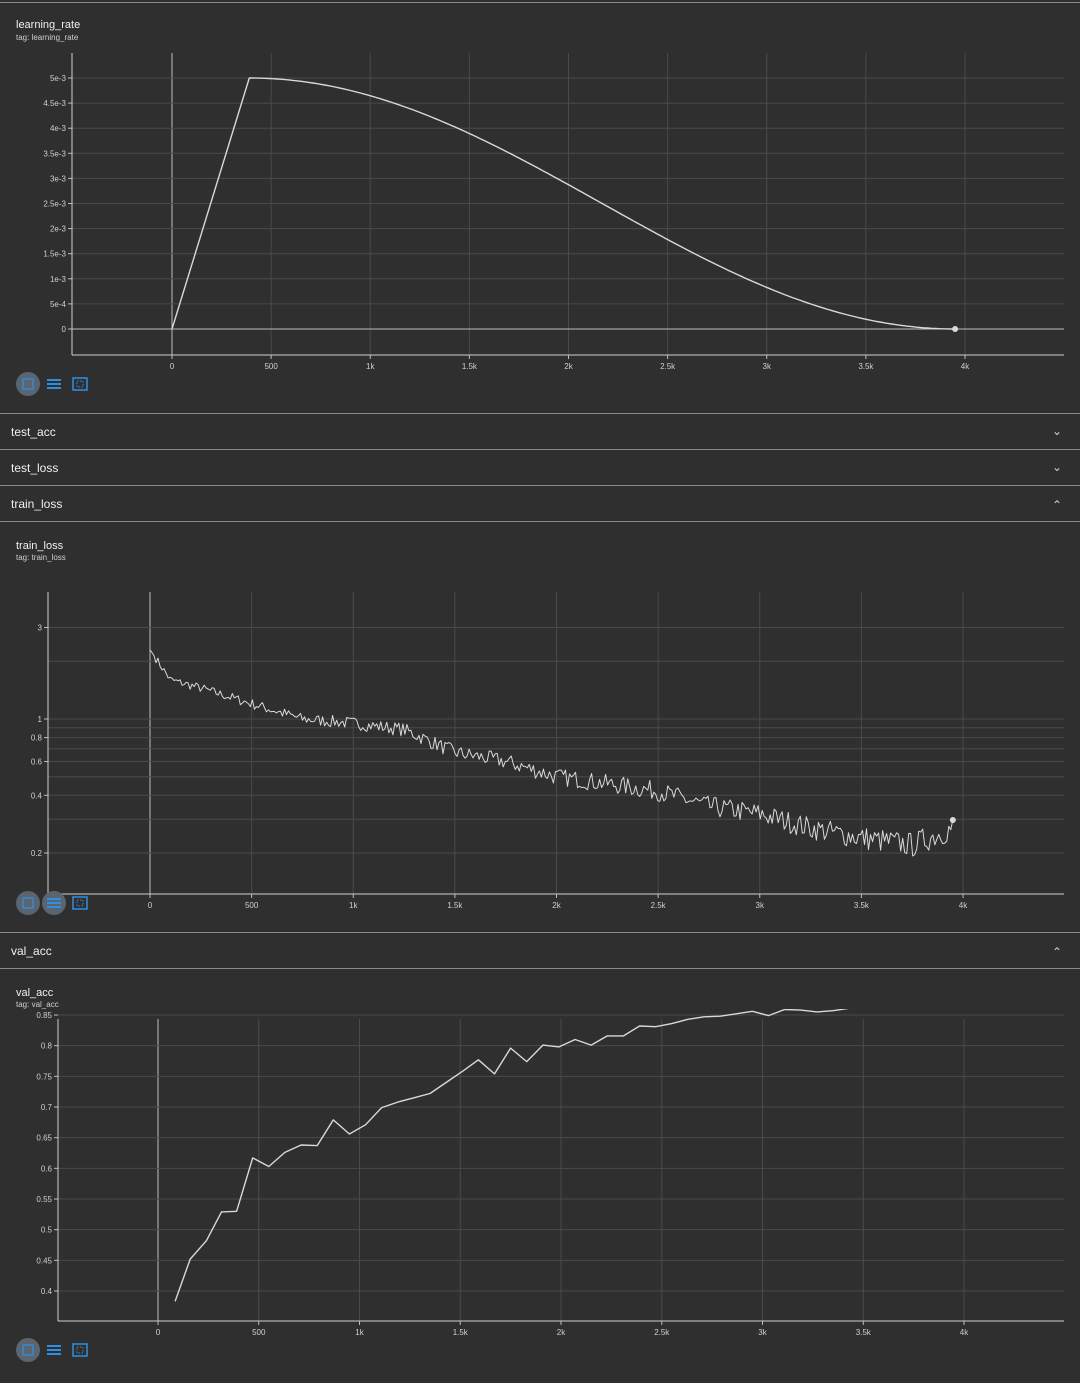 The height and width of the screenshot is (1383, 1080). Describe the element at coordinates (540, 467) in the screenshot. I see `section-test-loss: test_loss ⌄` at that location.